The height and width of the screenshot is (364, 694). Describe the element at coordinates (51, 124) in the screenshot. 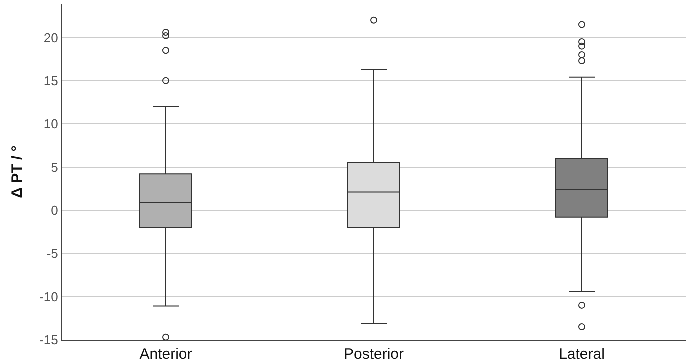

I see `y-tick-label: 10` at that location.